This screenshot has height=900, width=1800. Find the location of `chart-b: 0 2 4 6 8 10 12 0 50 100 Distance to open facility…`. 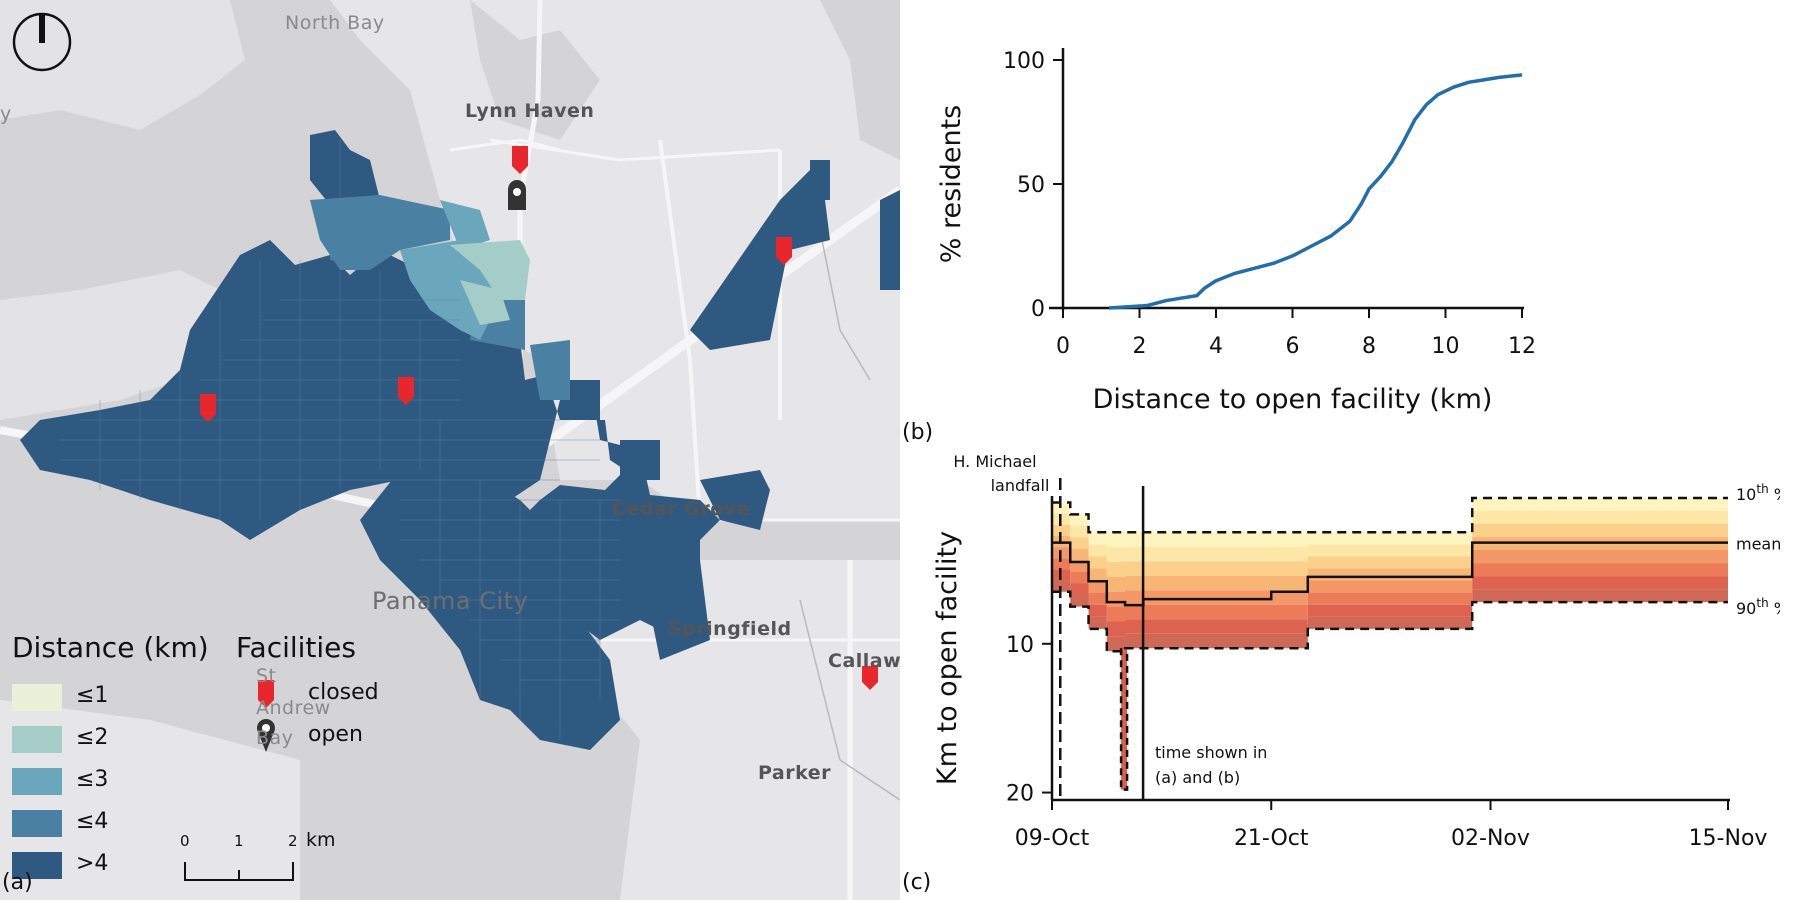

chart-b: 0 2 4 6 8 10 12 0 50 100 Distance to open facility… is located at coordinates (1236, 231).